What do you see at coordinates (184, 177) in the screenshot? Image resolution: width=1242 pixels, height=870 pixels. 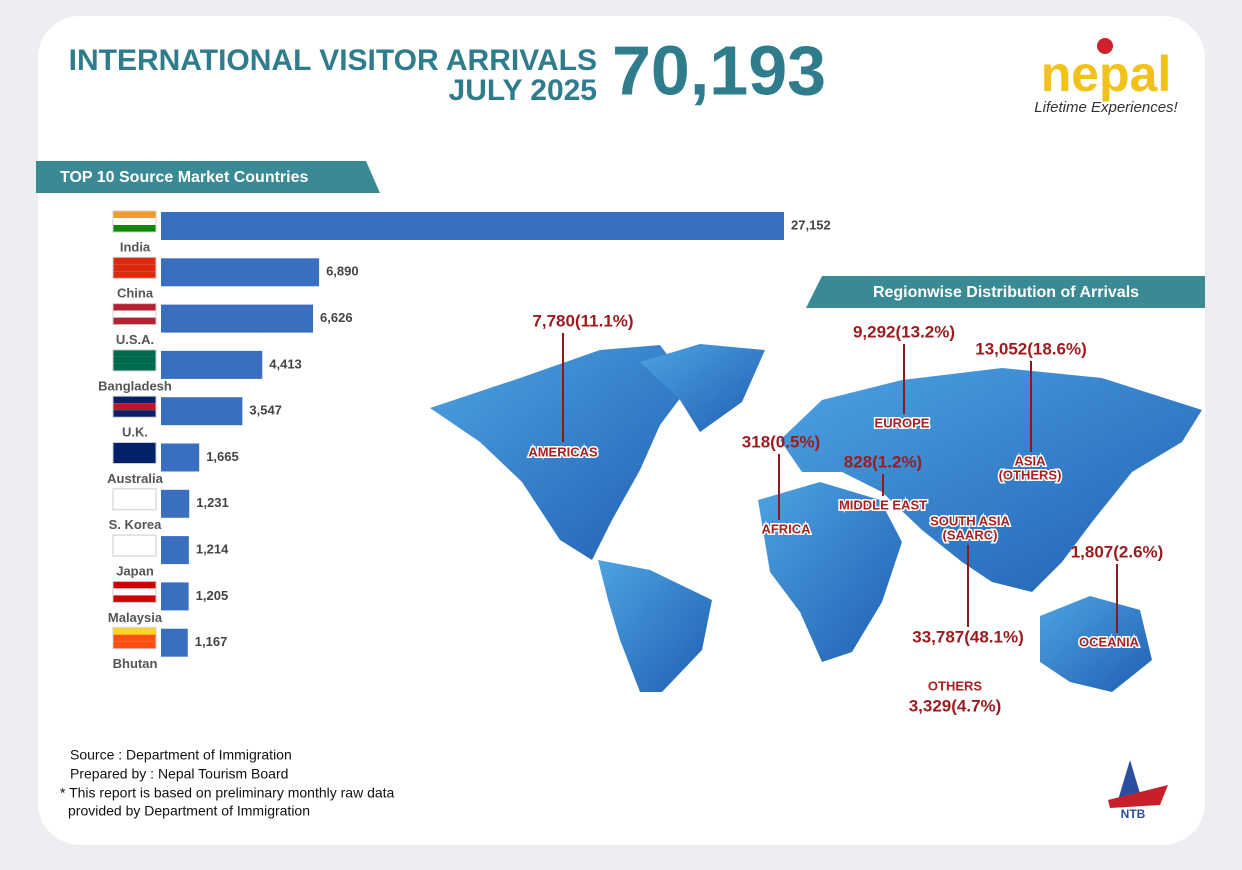 I see `chart-title: TOP 10 Source Market Countries` at bounding box center [184, 177].